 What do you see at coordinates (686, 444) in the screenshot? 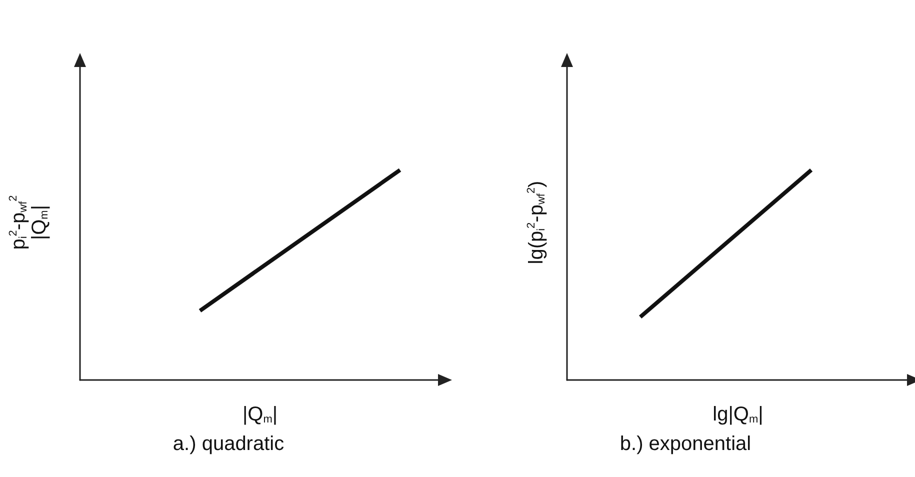
I see `text: b.) exponential` at bounding box center [686, 444].